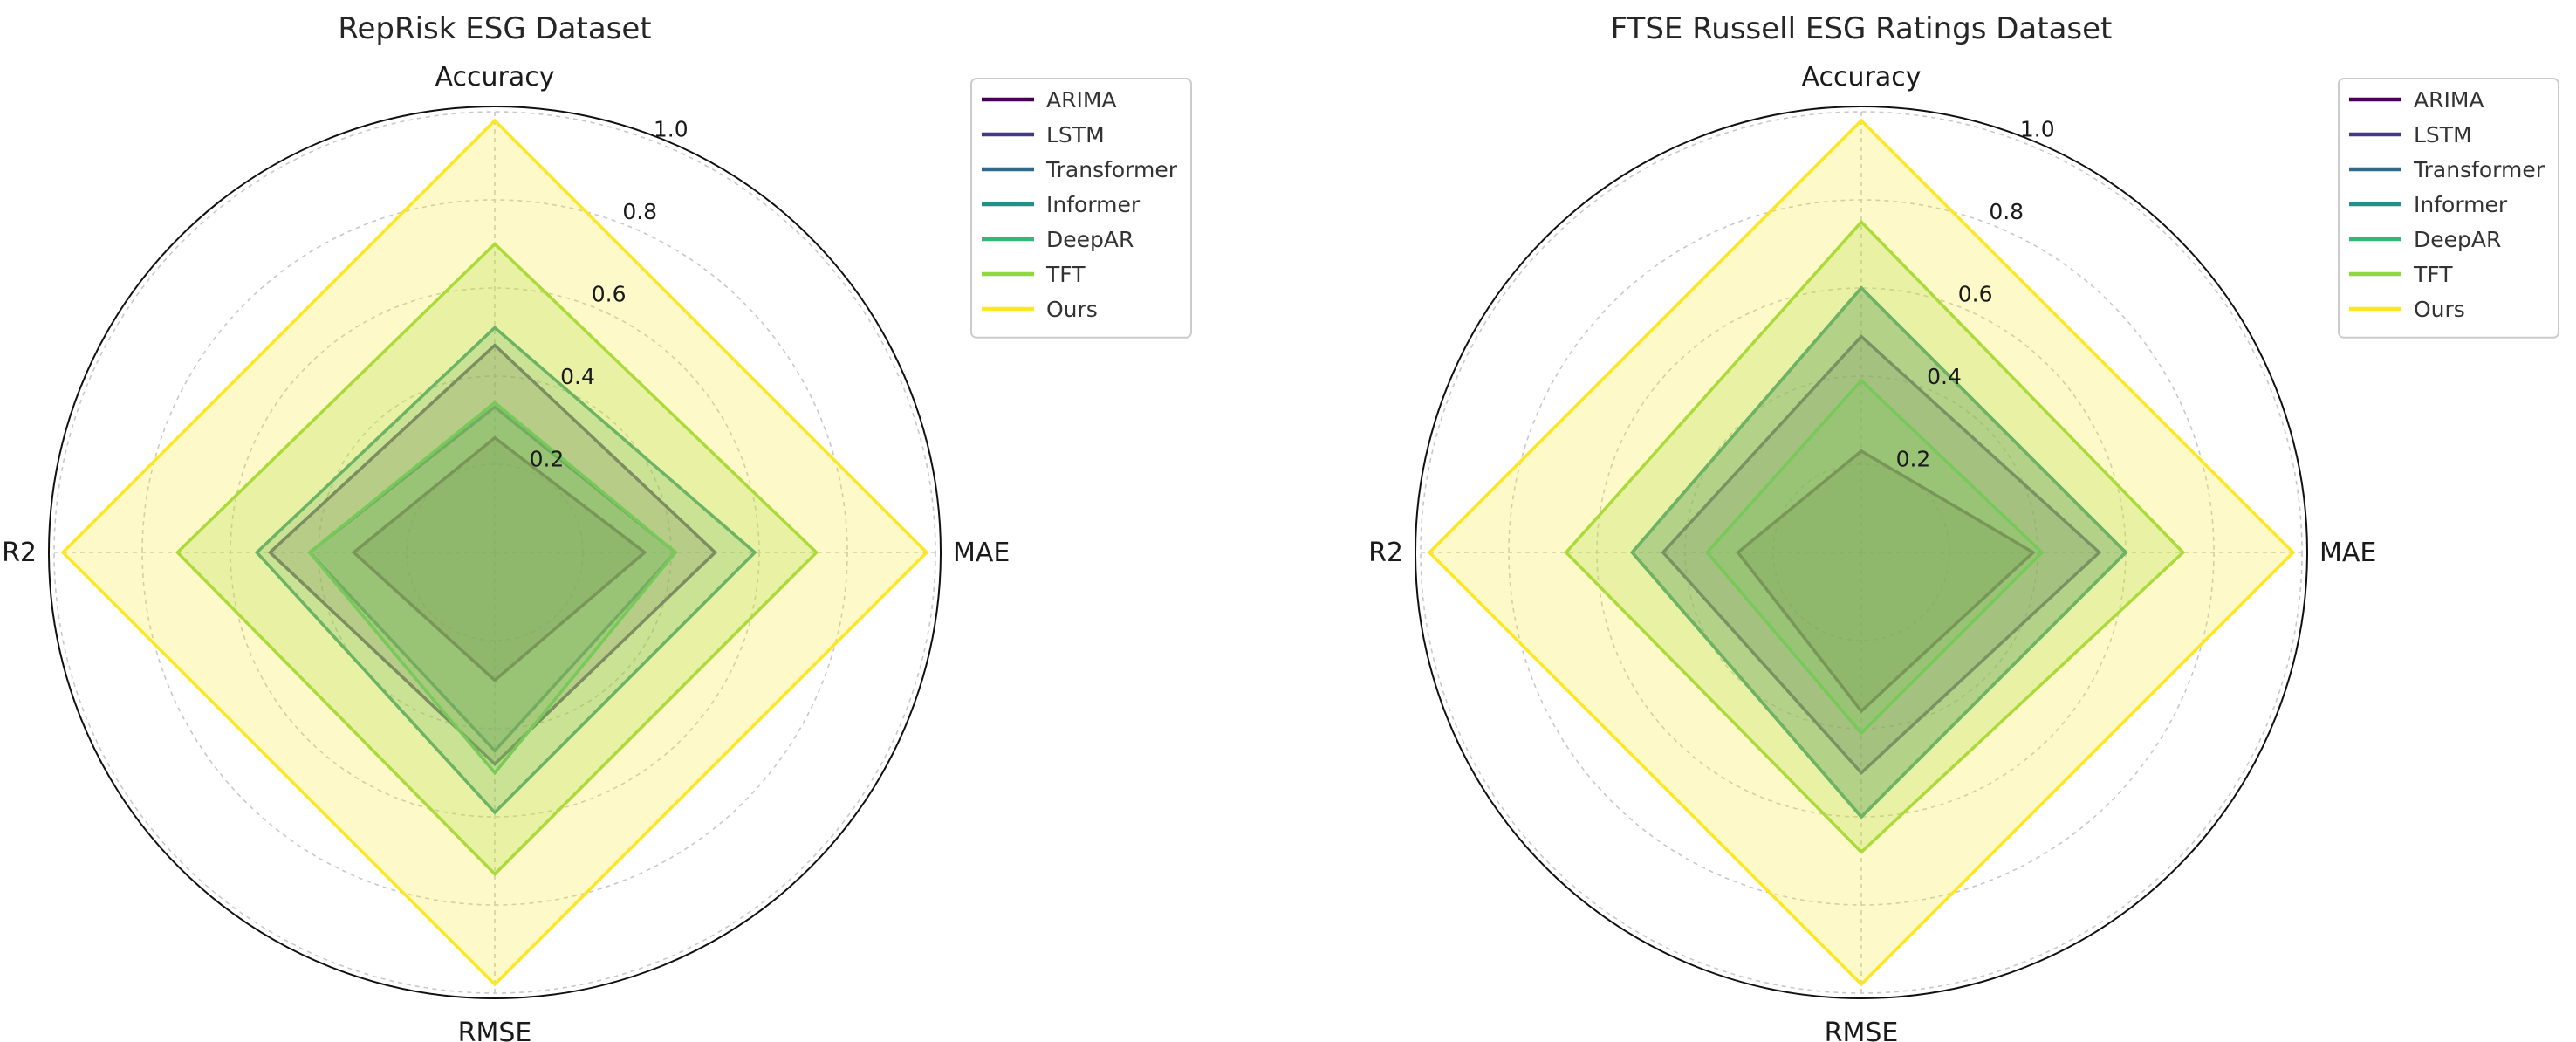 The width and height of the screenshot is (2576, 1042). What do you see at coordinates (1862, 28) in the screenshot?
I see `chart-title: FTSE Russell ESG Ratings Dataset` at bounding box center [1862, 28].